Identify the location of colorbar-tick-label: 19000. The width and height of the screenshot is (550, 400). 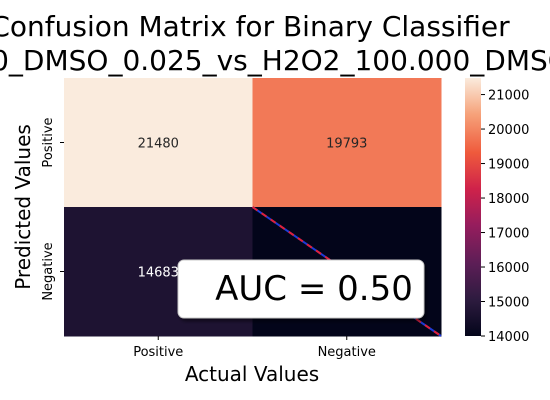
(508, 165).